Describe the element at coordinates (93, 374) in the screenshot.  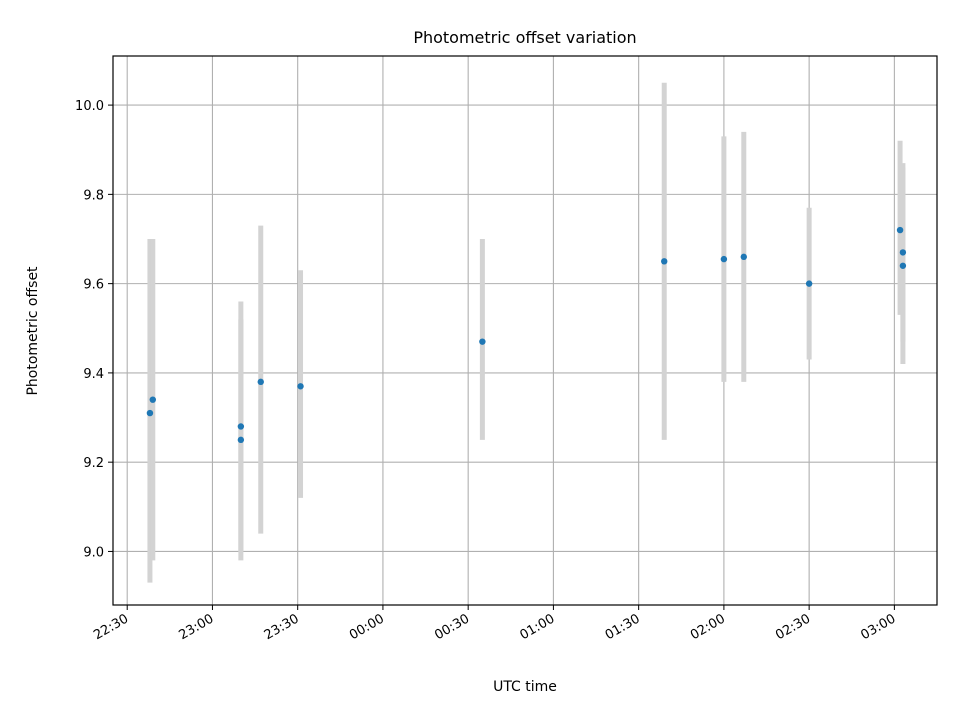
I see `y-tick-label: 9.4` at that location.